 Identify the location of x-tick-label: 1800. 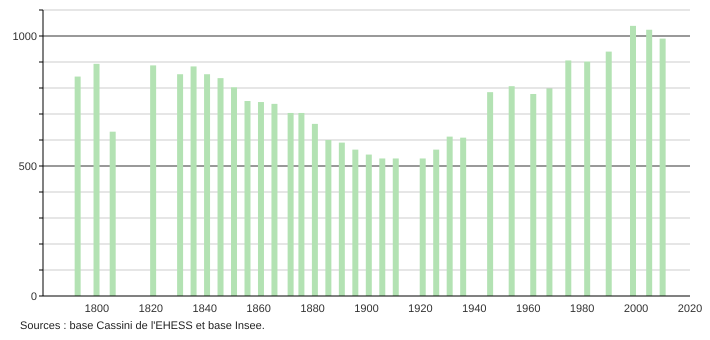
(97, 308).